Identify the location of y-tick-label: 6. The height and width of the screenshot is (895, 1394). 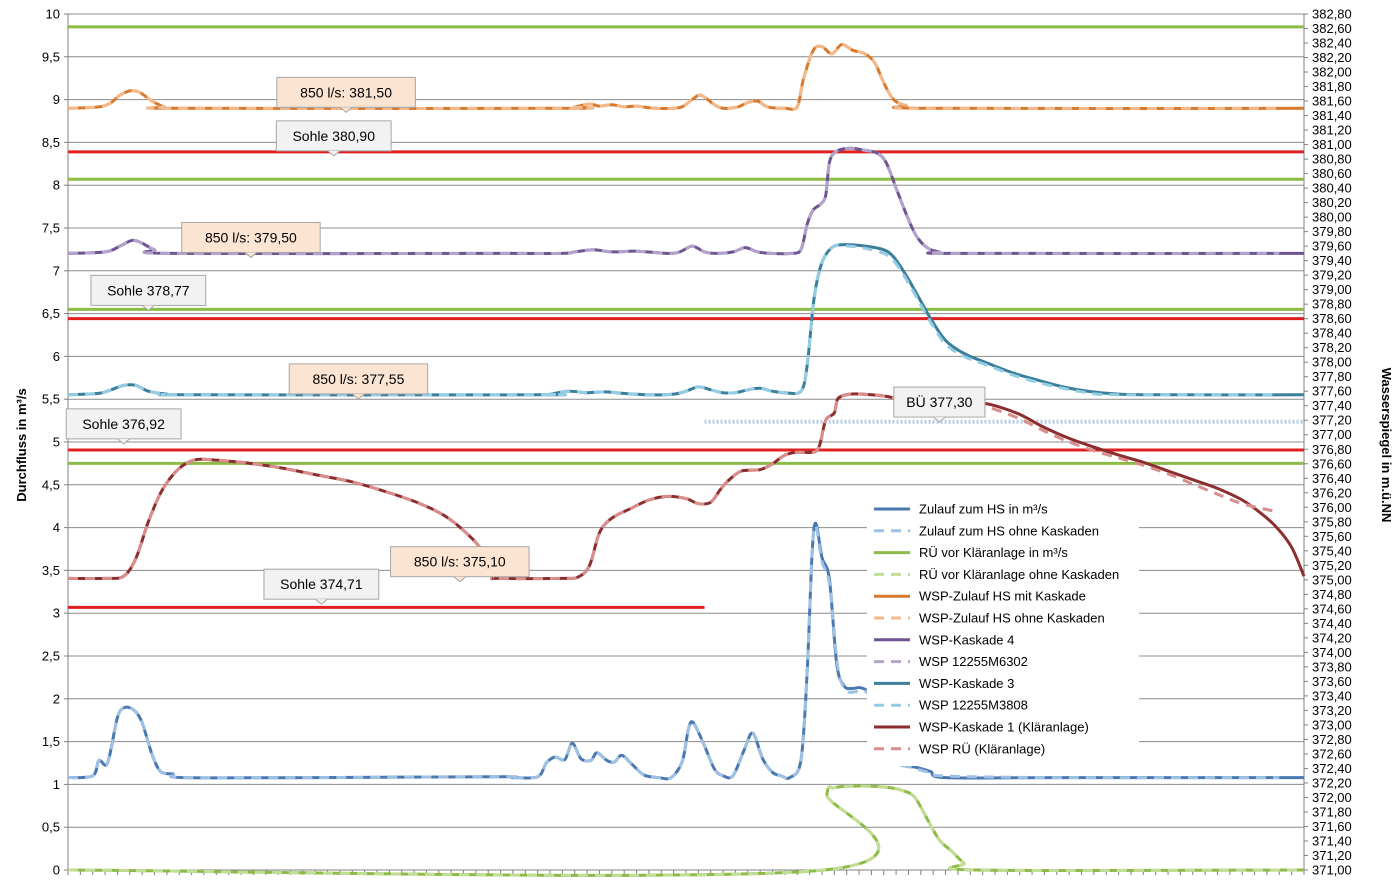
(56, 356).